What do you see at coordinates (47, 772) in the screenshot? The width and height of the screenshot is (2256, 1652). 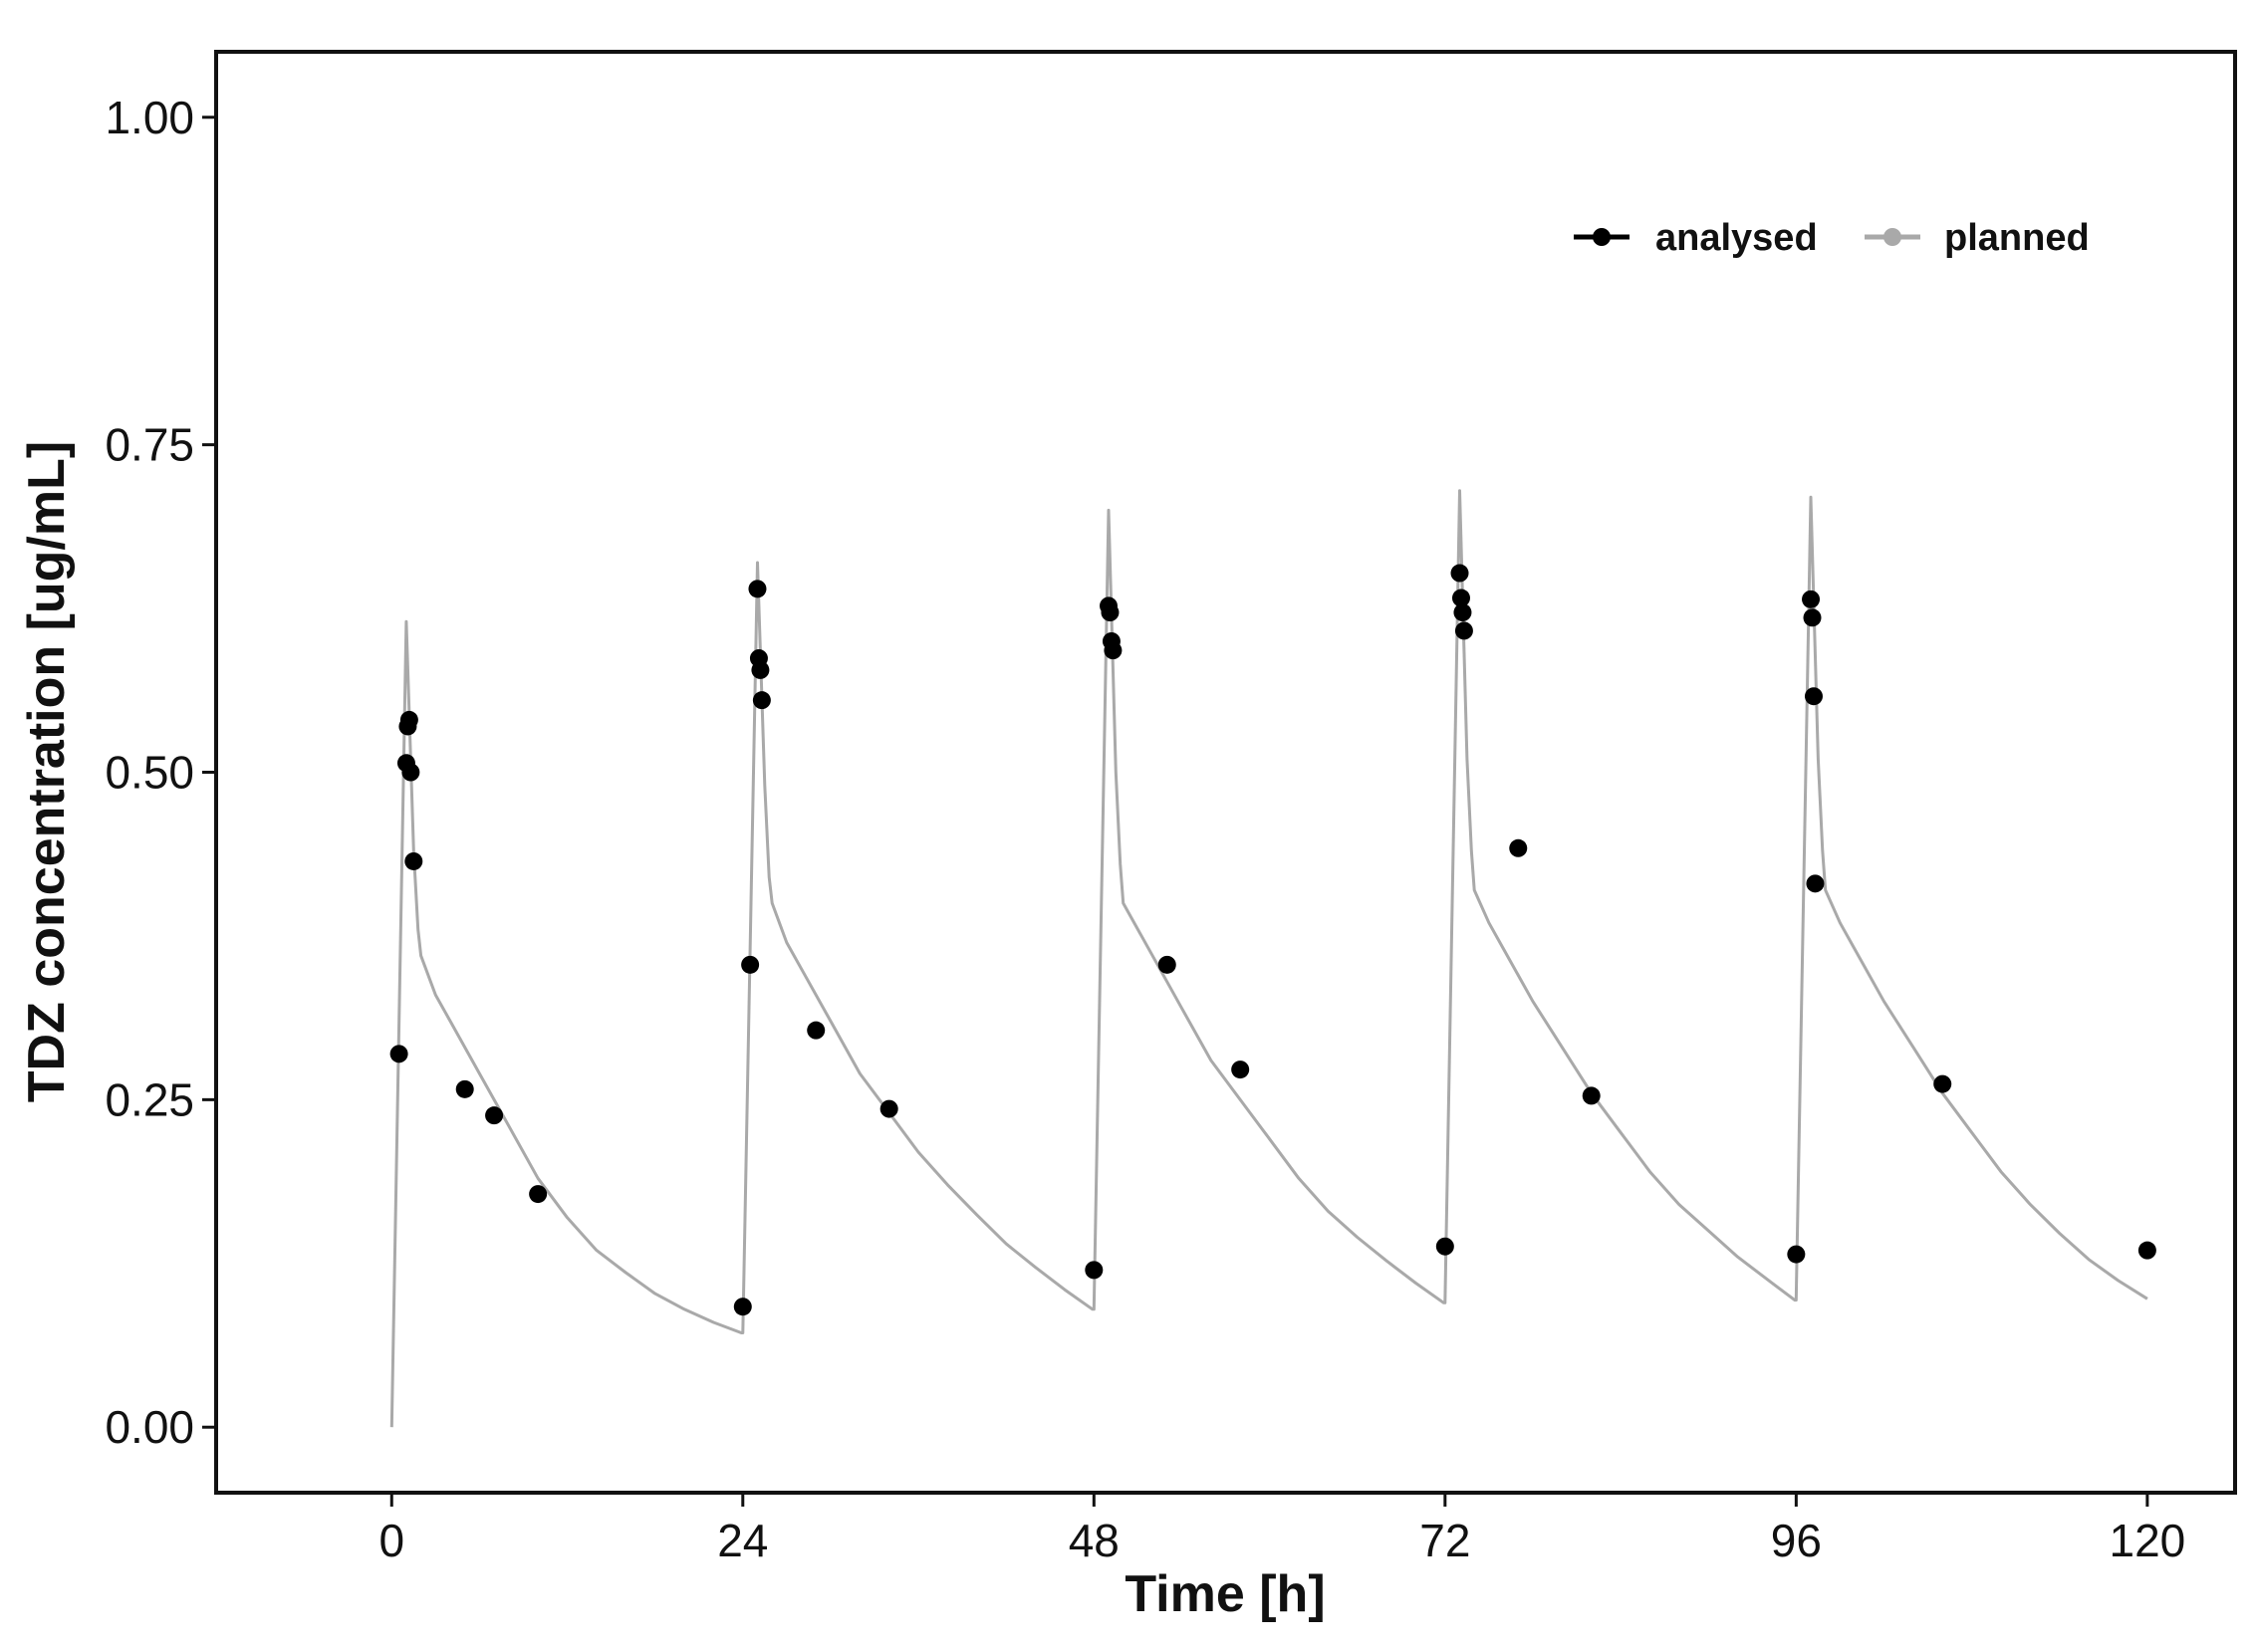 I see `y-axis-title: TDZ concentration [ug/mL]` at bounding box center [47, 772].